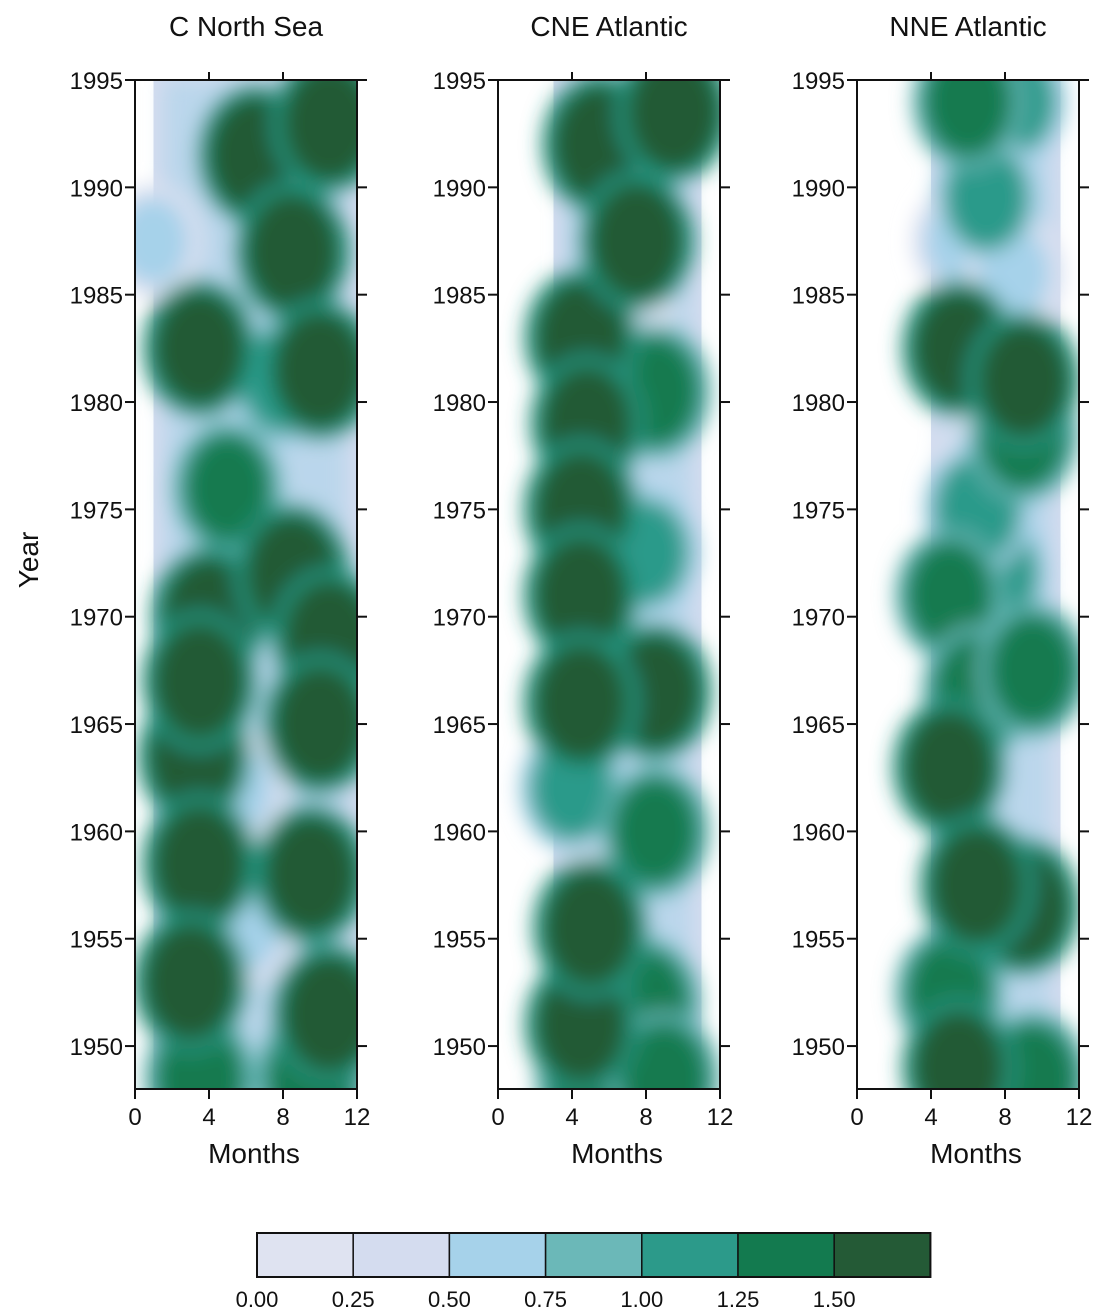 The height and width of the screenshot is (1312, 1099). Describe the element at coordinates (257, 1299) in the screenshot. I see `colorbar-tick-label: 0.00` at that location.